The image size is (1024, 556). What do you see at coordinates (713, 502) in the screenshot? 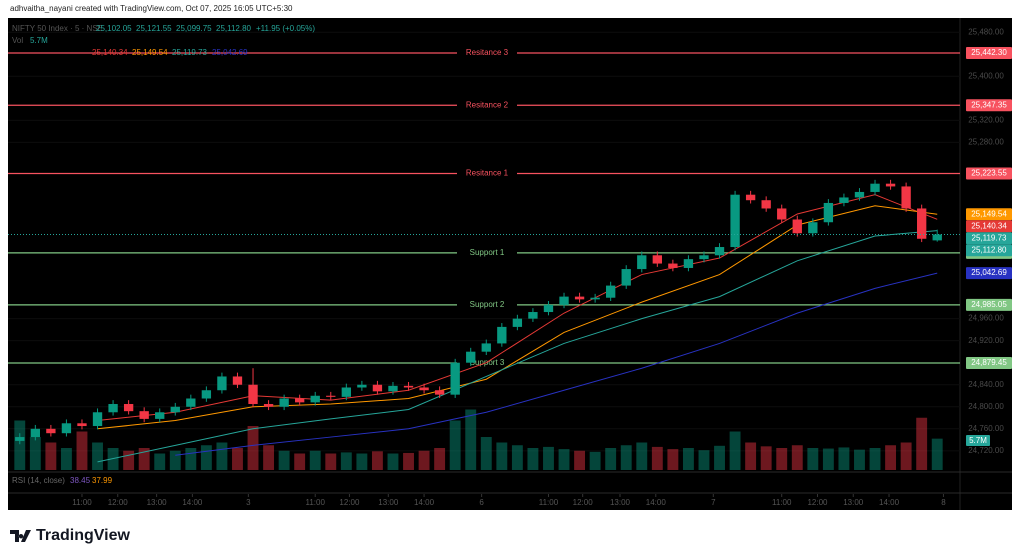
I see `x-tick-label: 7` at bounding box center [713, 502].